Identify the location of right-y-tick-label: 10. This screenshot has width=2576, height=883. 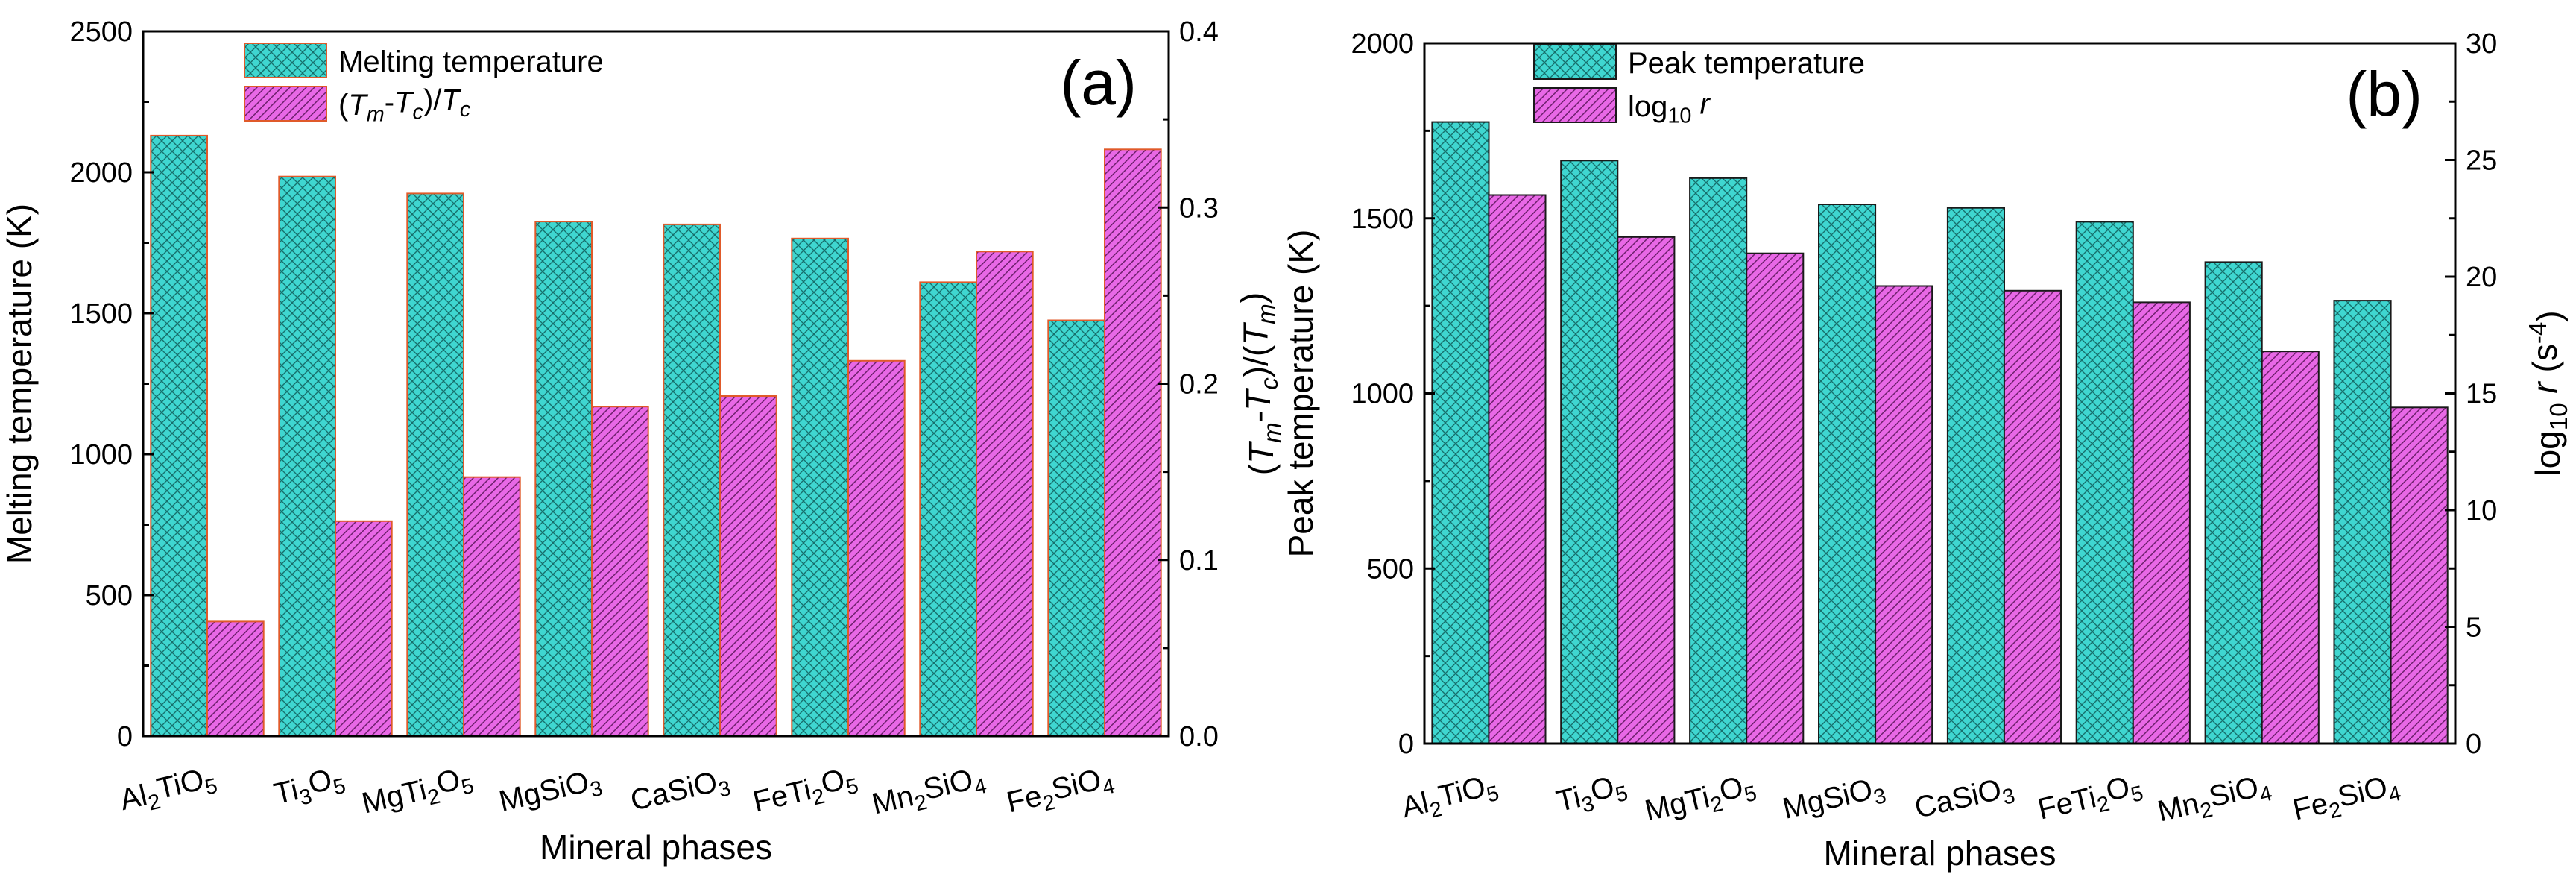
(2481, 511).